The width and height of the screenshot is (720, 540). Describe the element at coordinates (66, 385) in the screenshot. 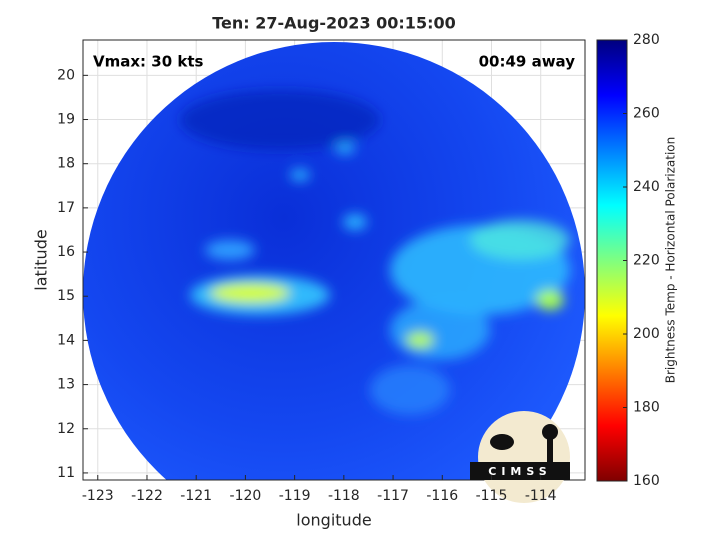

I see `y-tick-label: 13` at that location.